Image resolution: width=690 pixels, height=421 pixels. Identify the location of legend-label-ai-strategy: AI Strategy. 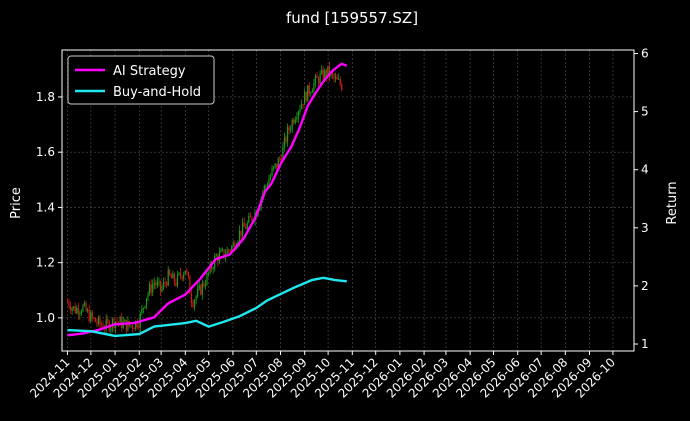
(149, 71).